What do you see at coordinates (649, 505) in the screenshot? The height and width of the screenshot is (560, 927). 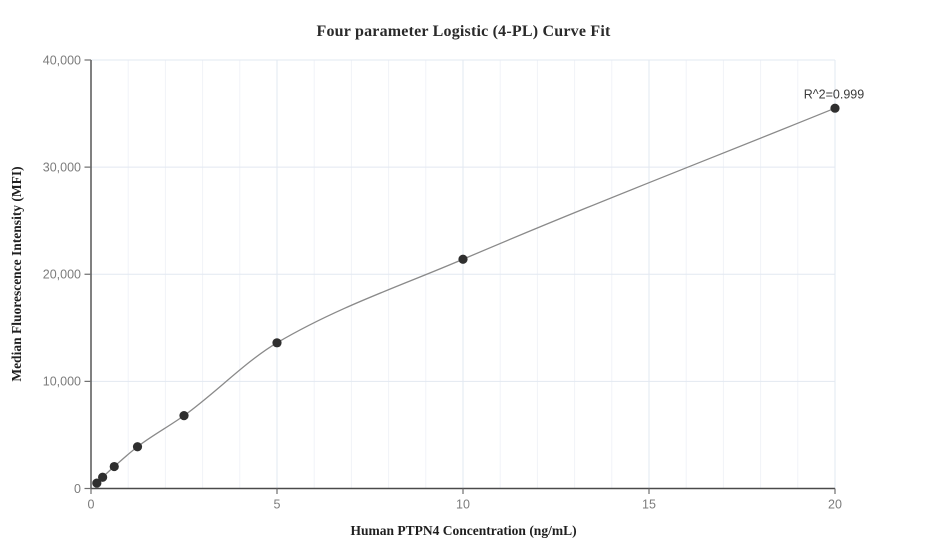 I see `x-tick-label: 15` at bounding box center [649, 505].